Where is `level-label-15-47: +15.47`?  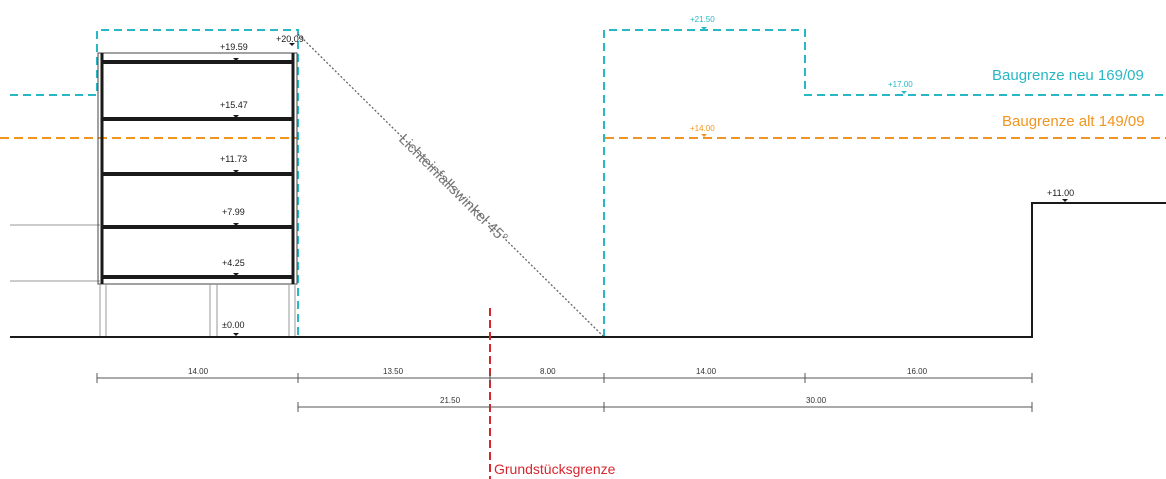 level-label-15-47: +15.47 is located at coordinates (234, 105).